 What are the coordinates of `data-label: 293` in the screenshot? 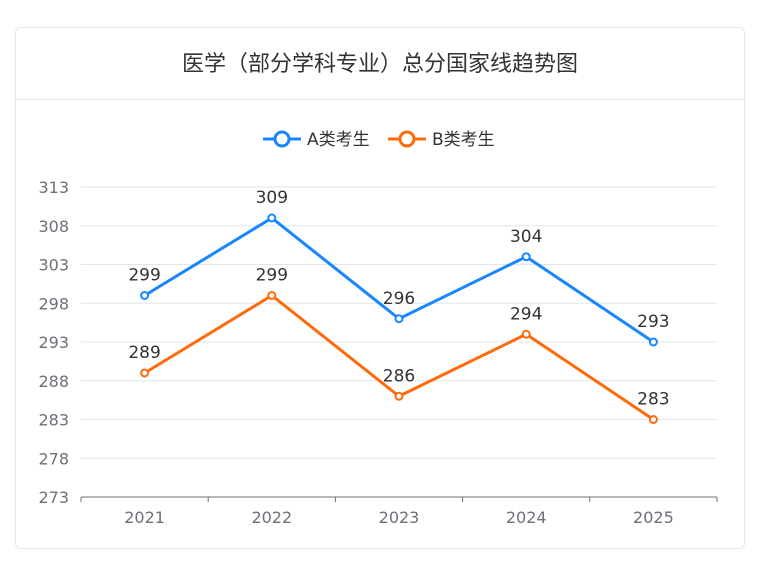 It's located at (653, 322).